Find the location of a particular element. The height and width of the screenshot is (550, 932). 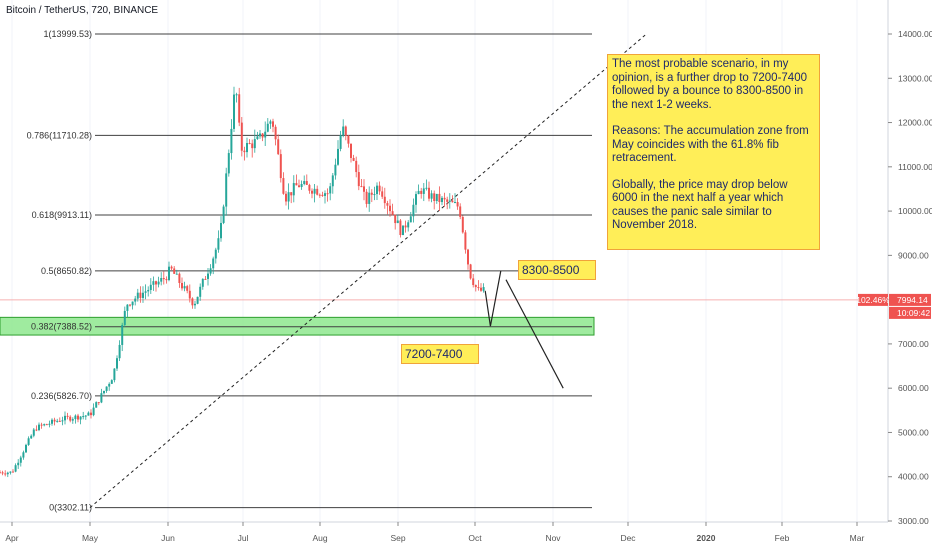

price-tick-label: 3000.00 is located at coordinates (913, 521).